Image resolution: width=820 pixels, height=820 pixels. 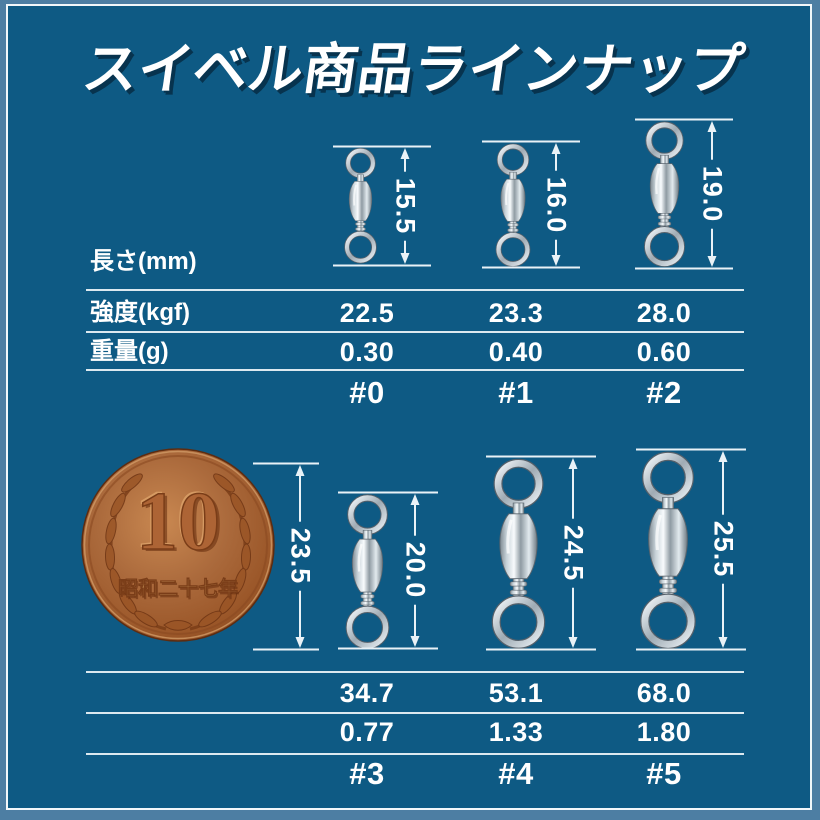 I want to click on length-annotation-4: 24.5, so click(x=574, y=553).